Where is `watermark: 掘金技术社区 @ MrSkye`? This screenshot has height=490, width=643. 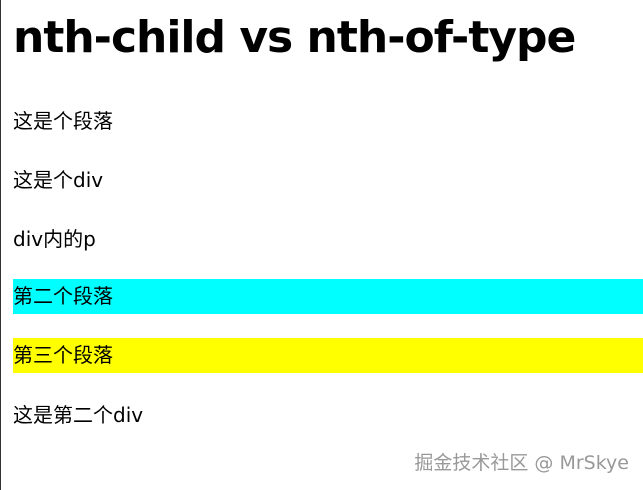
watermark: 掘金技术社区 @ MrSkye is located at coordinates (521, 463).